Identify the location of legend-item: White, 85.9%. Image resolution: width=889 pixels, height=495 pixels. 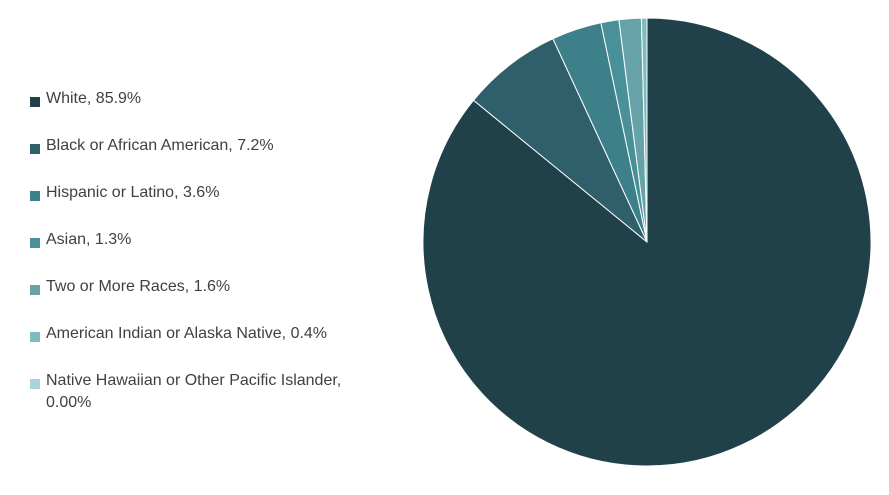
(210, 111).